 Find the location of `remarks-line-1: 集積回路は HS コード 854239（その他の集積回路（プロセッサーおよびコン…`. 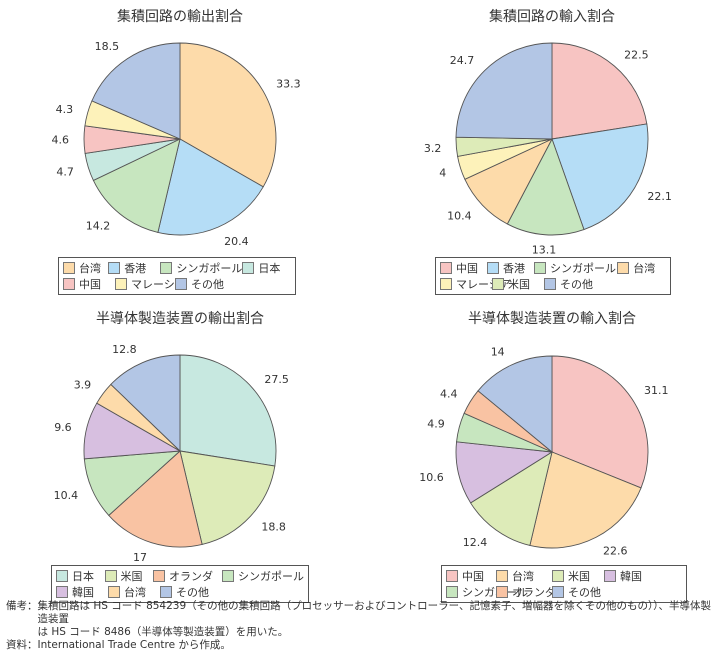

remarks-line-1: 集積回路は HS コード 854239（その他の集積回路（プロセッサーおよびコン… is located at coordinates (374, 612).